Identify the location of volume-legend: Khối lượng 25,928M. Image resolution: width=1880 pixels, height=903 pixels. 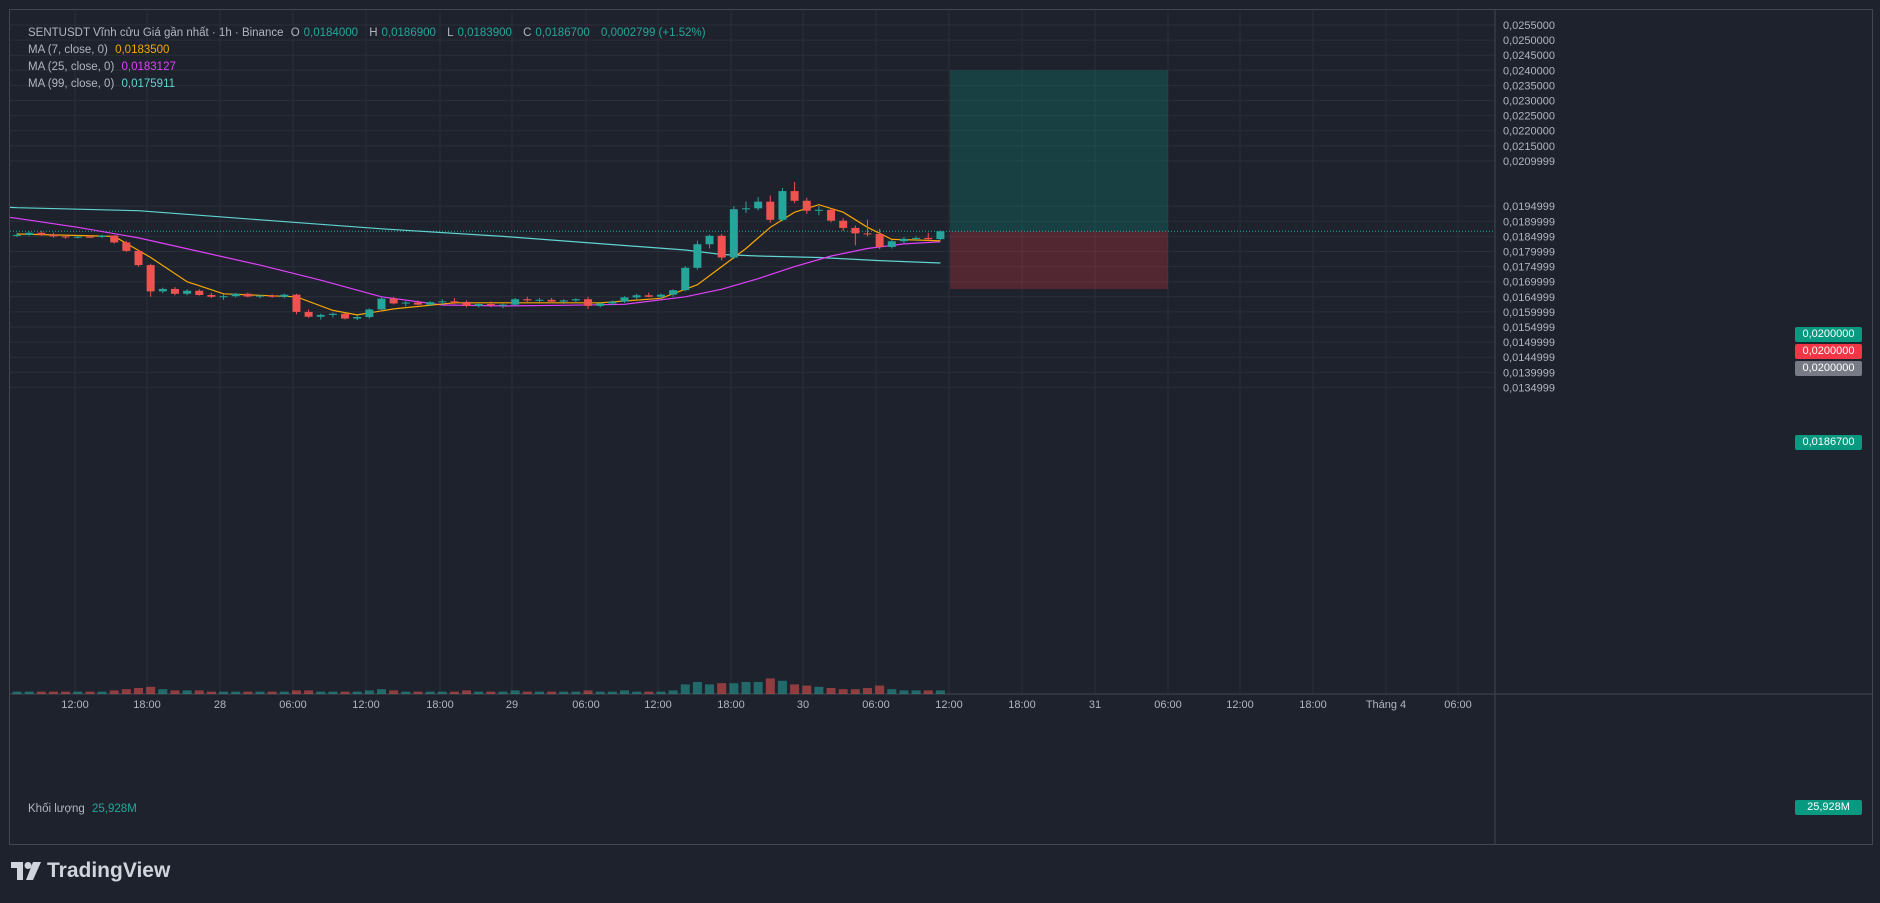
(82, 809).